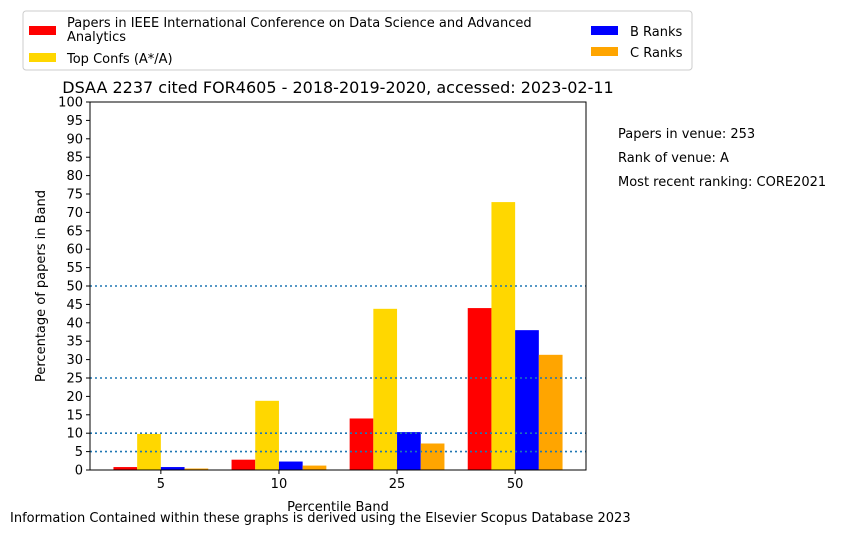  What do you see at coordinates (279, 484) in the screenshot?
I see `x-tick-label-10: 10` at bounding box center [279, 484].